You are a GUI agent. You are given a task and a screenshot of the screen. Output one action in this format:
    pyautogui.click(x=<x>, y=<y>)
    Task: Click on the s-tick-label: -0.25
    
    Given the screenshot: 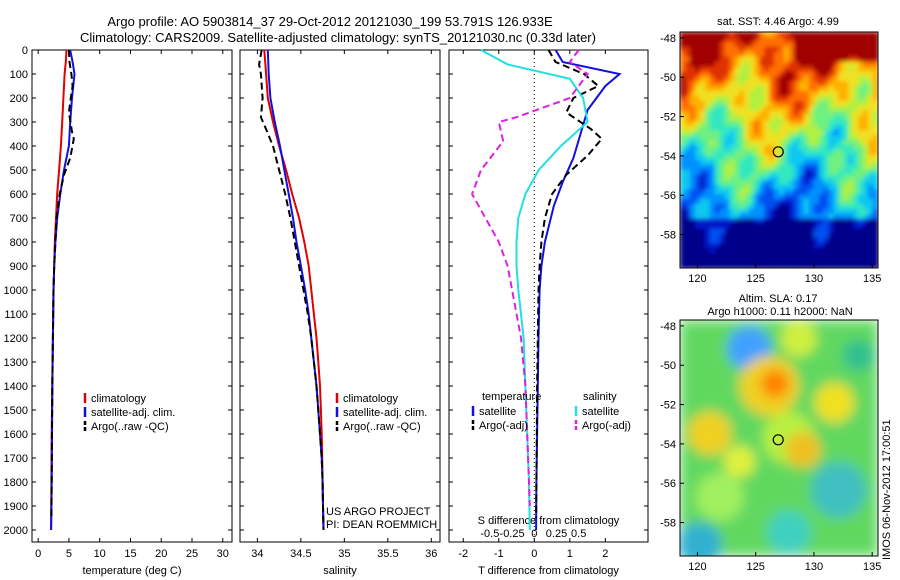 What is the action you would take?
    pyautogui.click(x=512, y=534)
    